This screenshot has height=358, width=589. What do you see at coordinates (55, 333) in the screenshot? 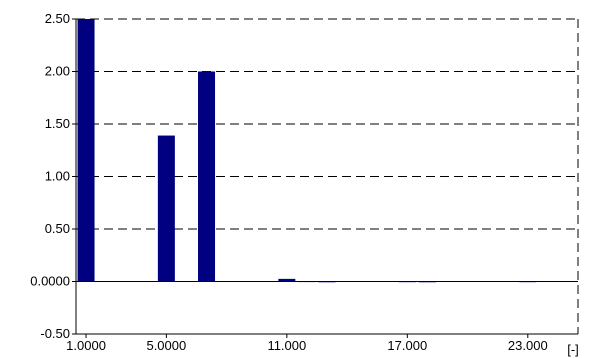
I see `y-tick-label: -0.50` at bounding box center [55, 333].